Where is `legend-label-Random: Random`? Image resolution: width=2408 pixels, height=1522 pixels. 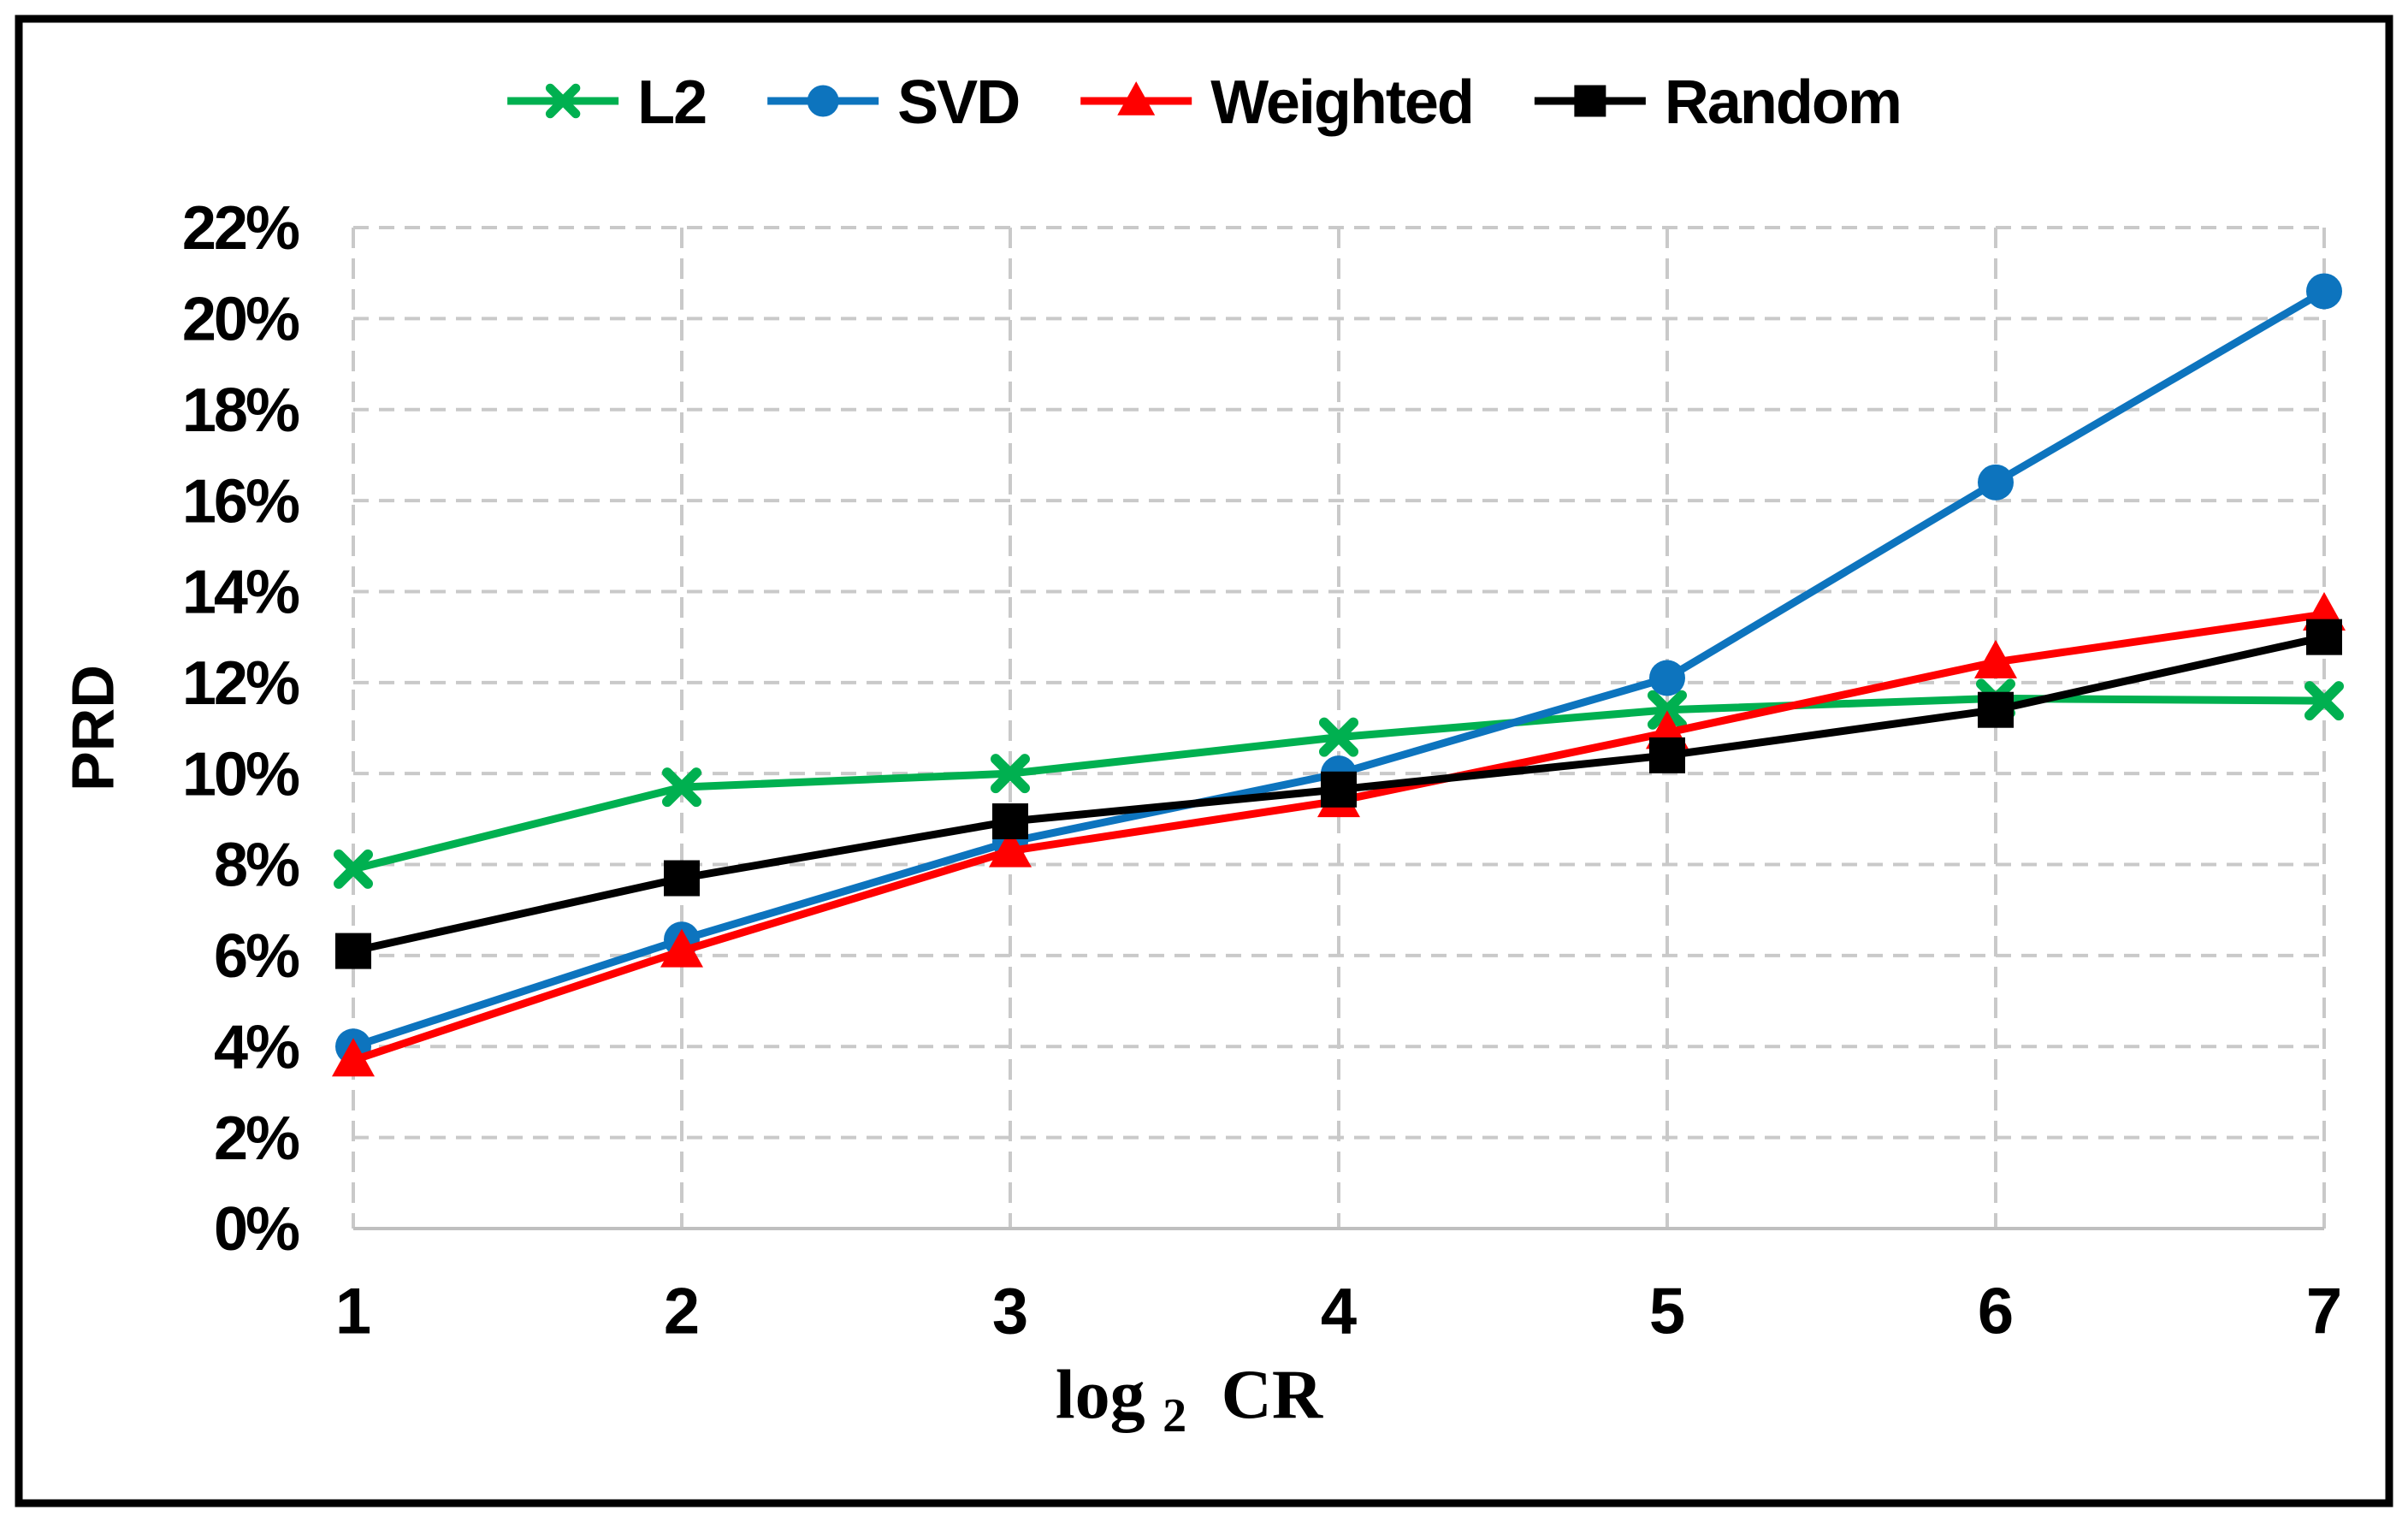 legend-label-Random: Random is located at coordinates (1783, 102).